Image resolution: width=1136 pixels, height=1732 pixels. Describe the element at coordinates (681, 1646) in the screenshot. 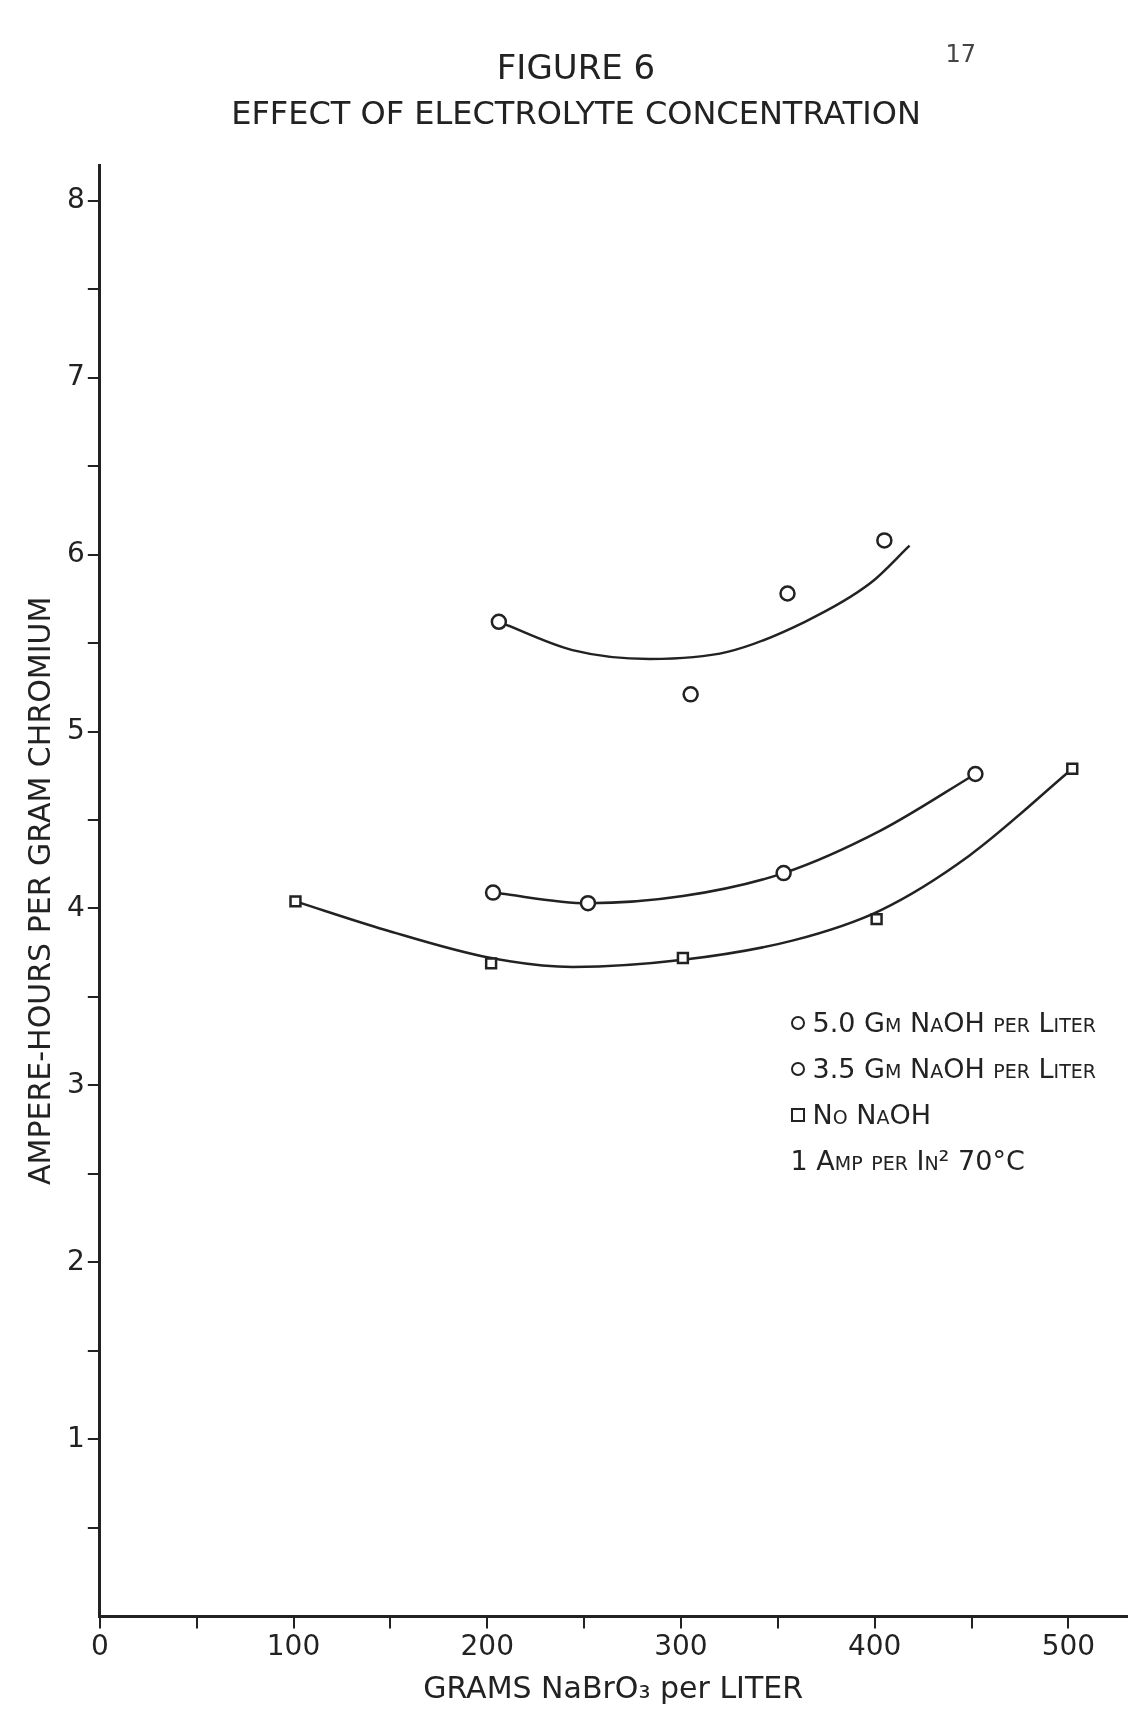

I see `x-tick-label: 300` at that location.